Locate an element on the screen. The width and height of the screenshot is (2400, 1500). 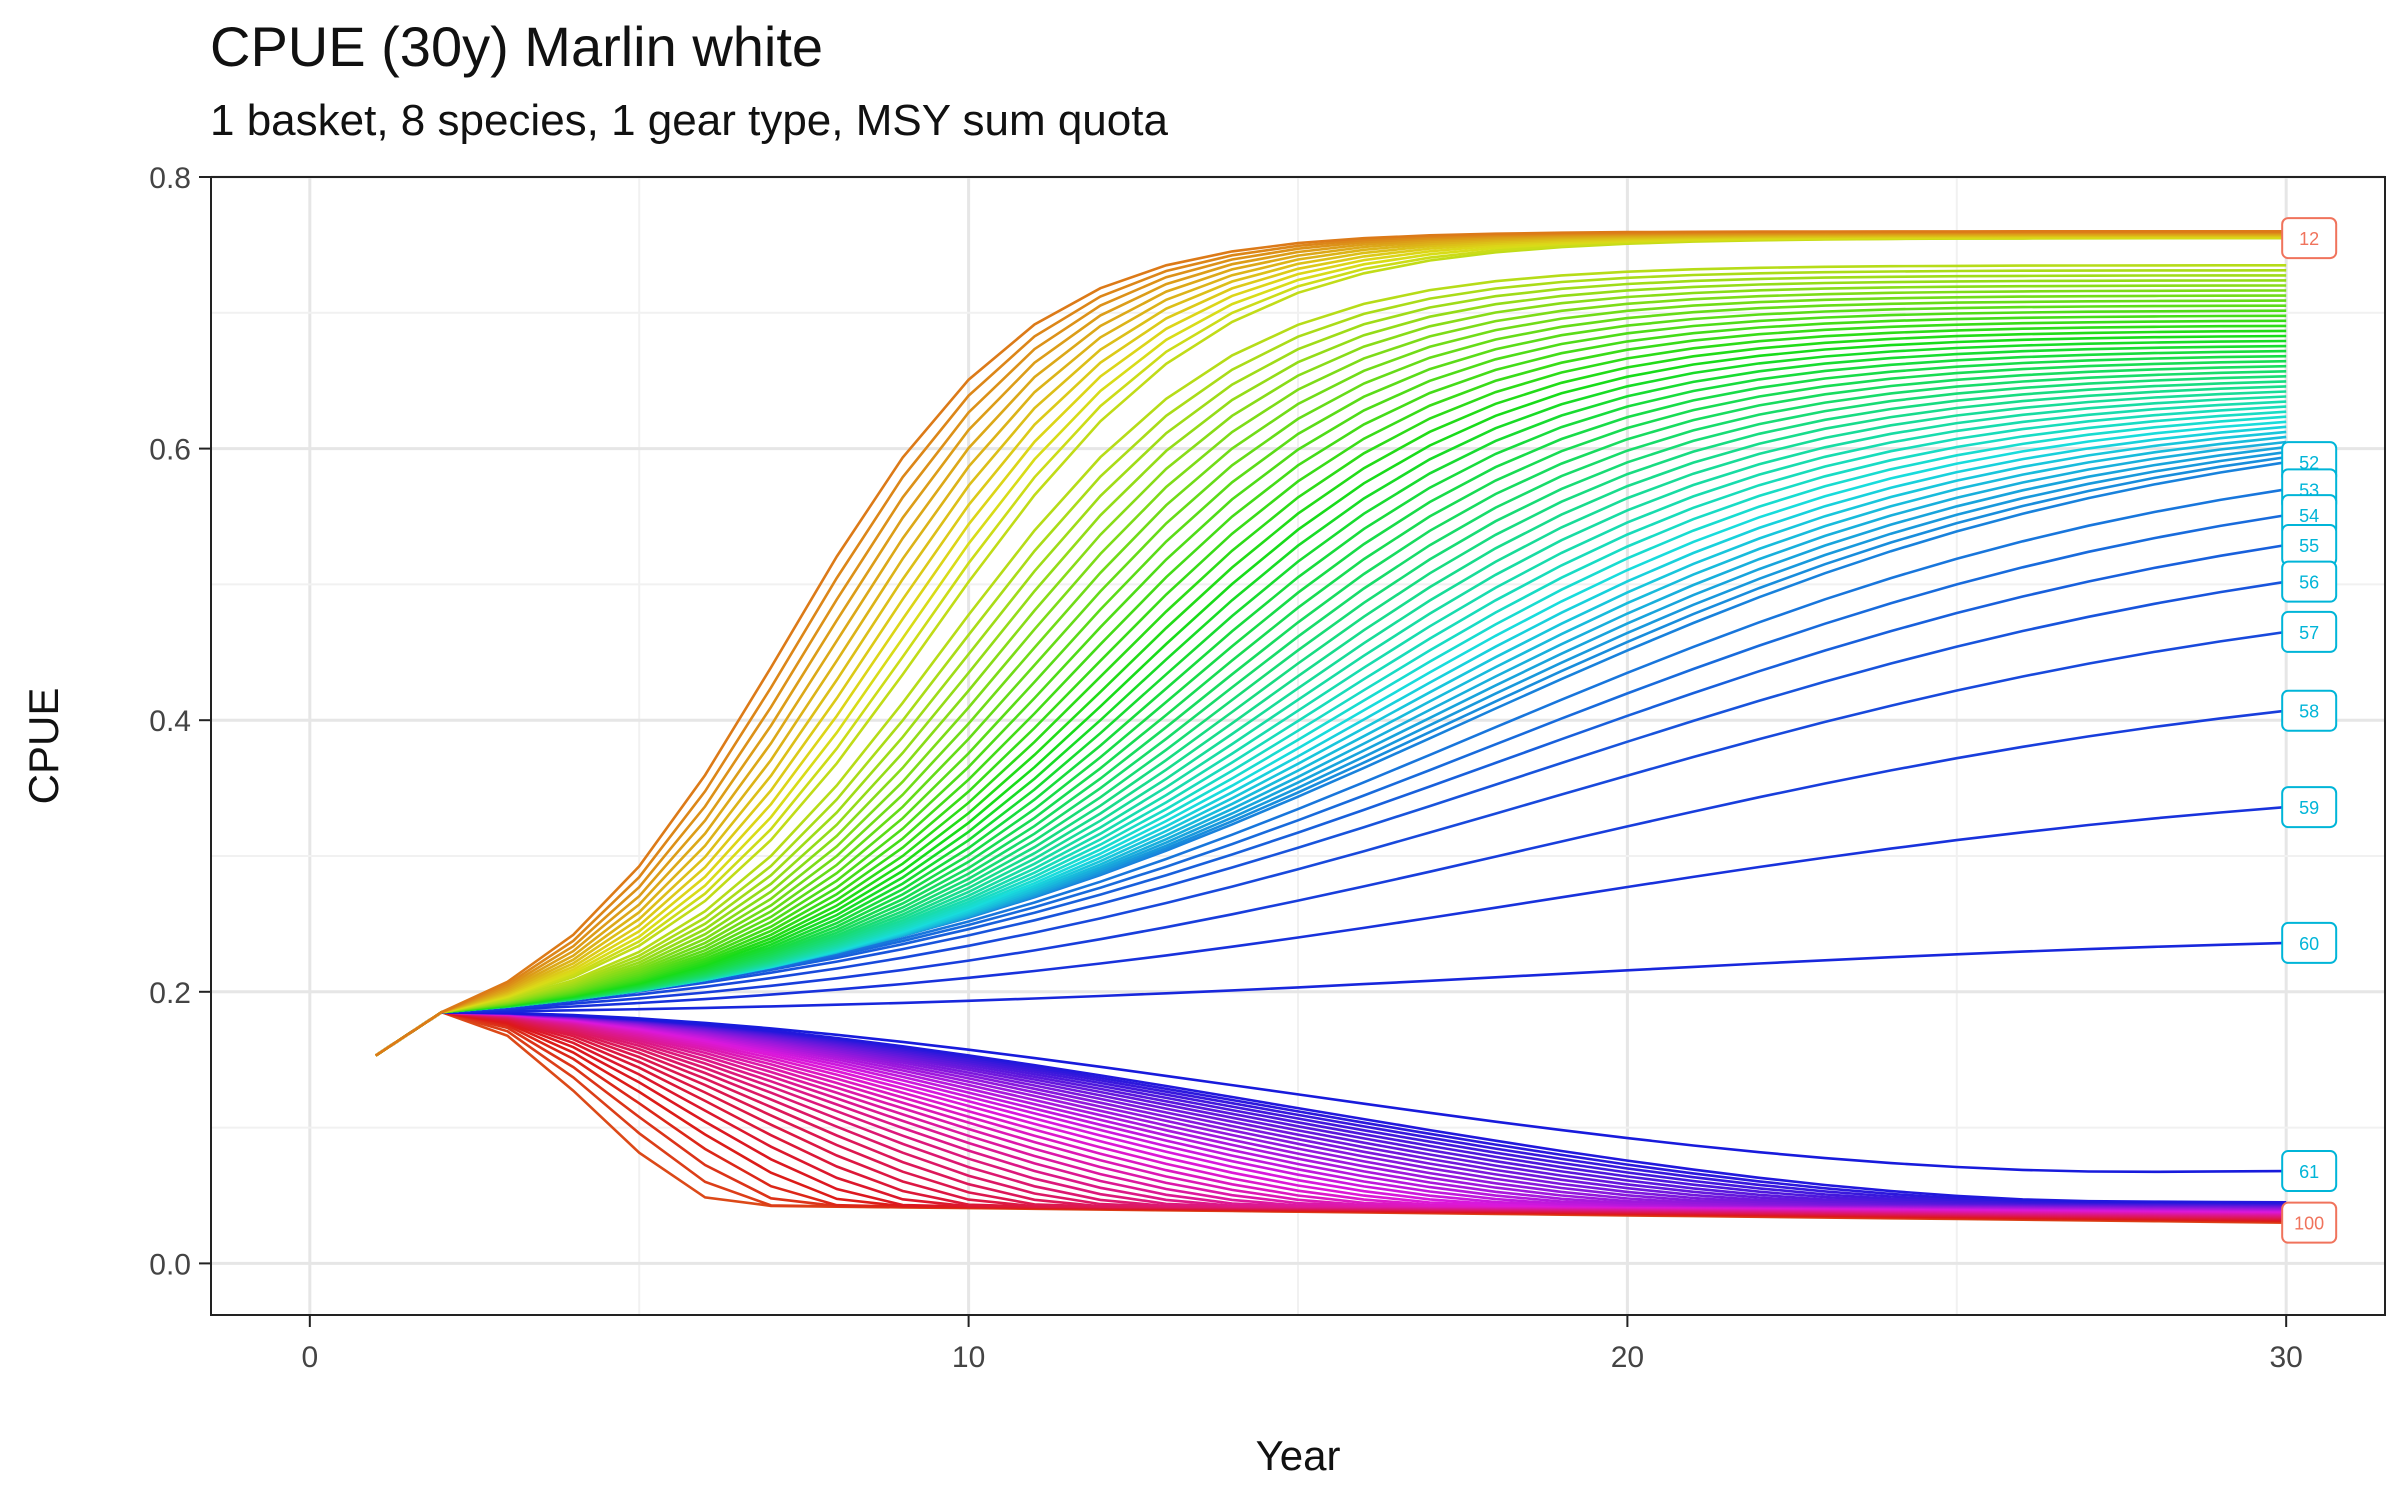
series-end-label: 60 is located at coordinates (2309, 942).